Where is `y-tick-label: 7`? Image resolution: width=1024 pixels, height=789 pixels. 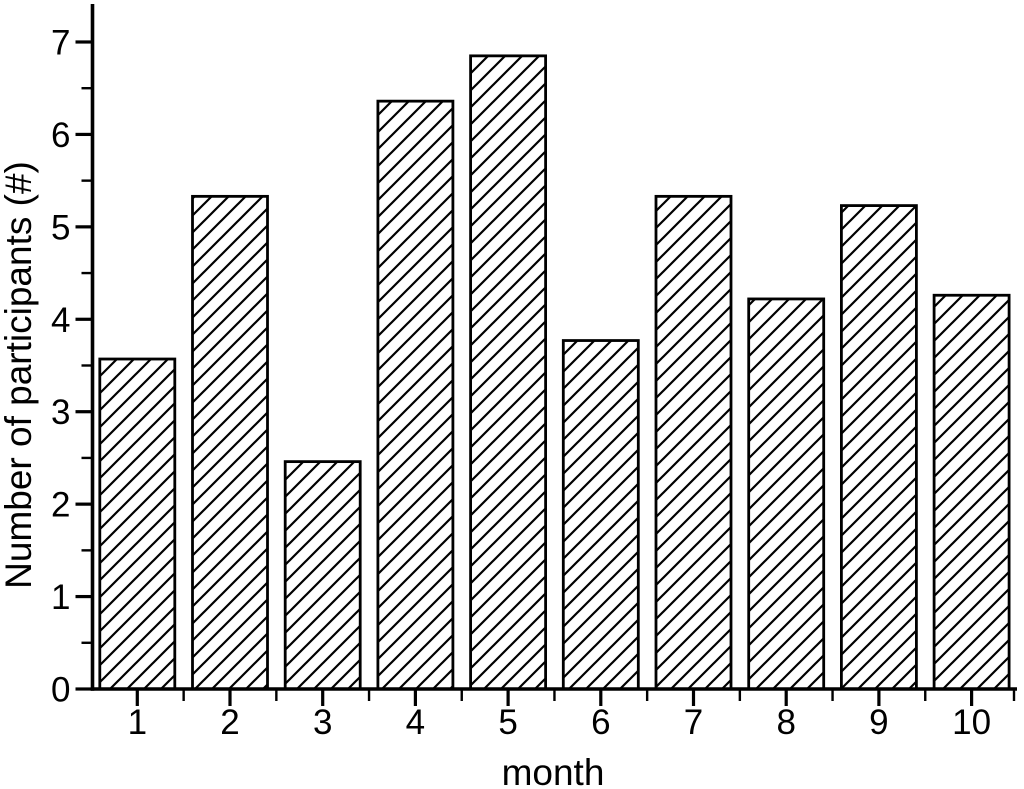
y-tick-label: 7 is located at coordinates (60, 42).